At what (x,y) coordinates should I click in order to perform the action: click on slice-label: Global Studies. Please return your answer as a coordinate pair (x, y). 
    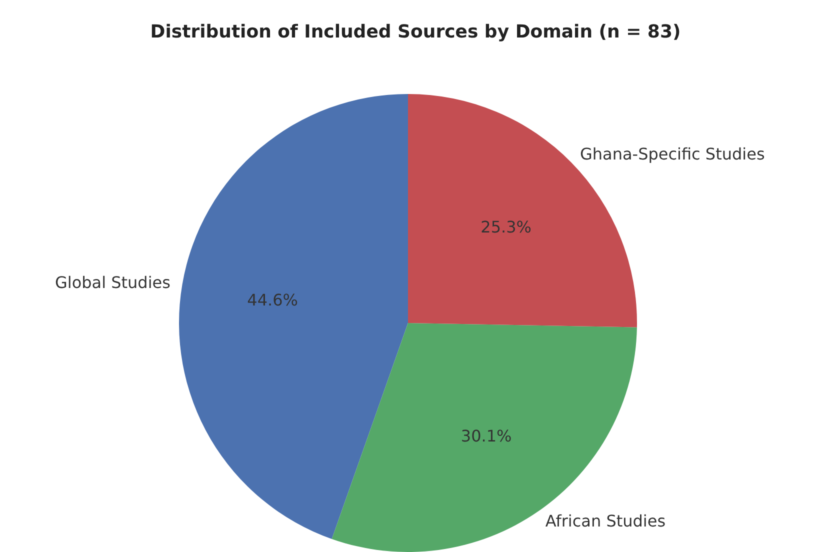
    Looking at the image, I should click on (112, 282).